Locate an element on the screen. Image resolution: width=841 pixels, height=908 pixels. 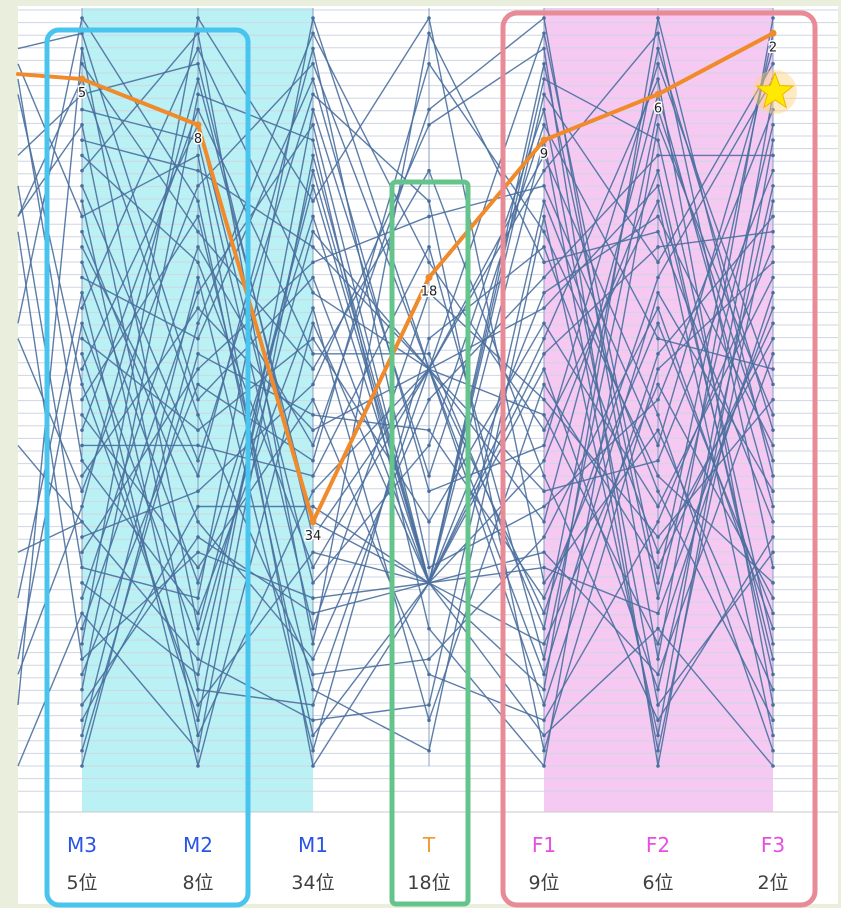
axis-label-M3: M3 is located at coordinates (82, 845).